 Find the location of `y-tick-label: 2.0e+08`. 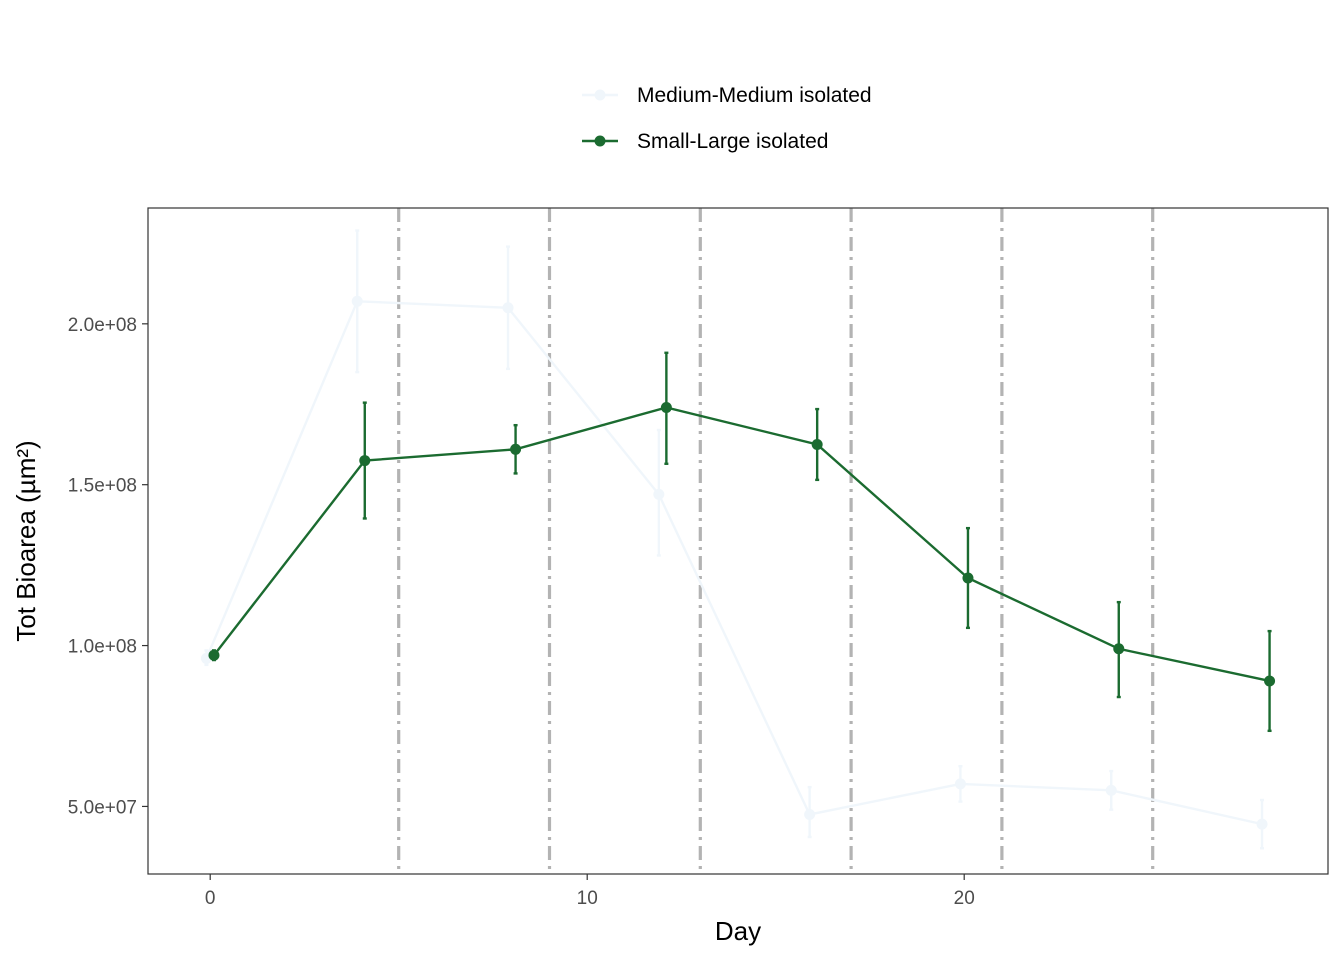

y-tick-label: 2.0e+08 is located at coordinates (102, 325).